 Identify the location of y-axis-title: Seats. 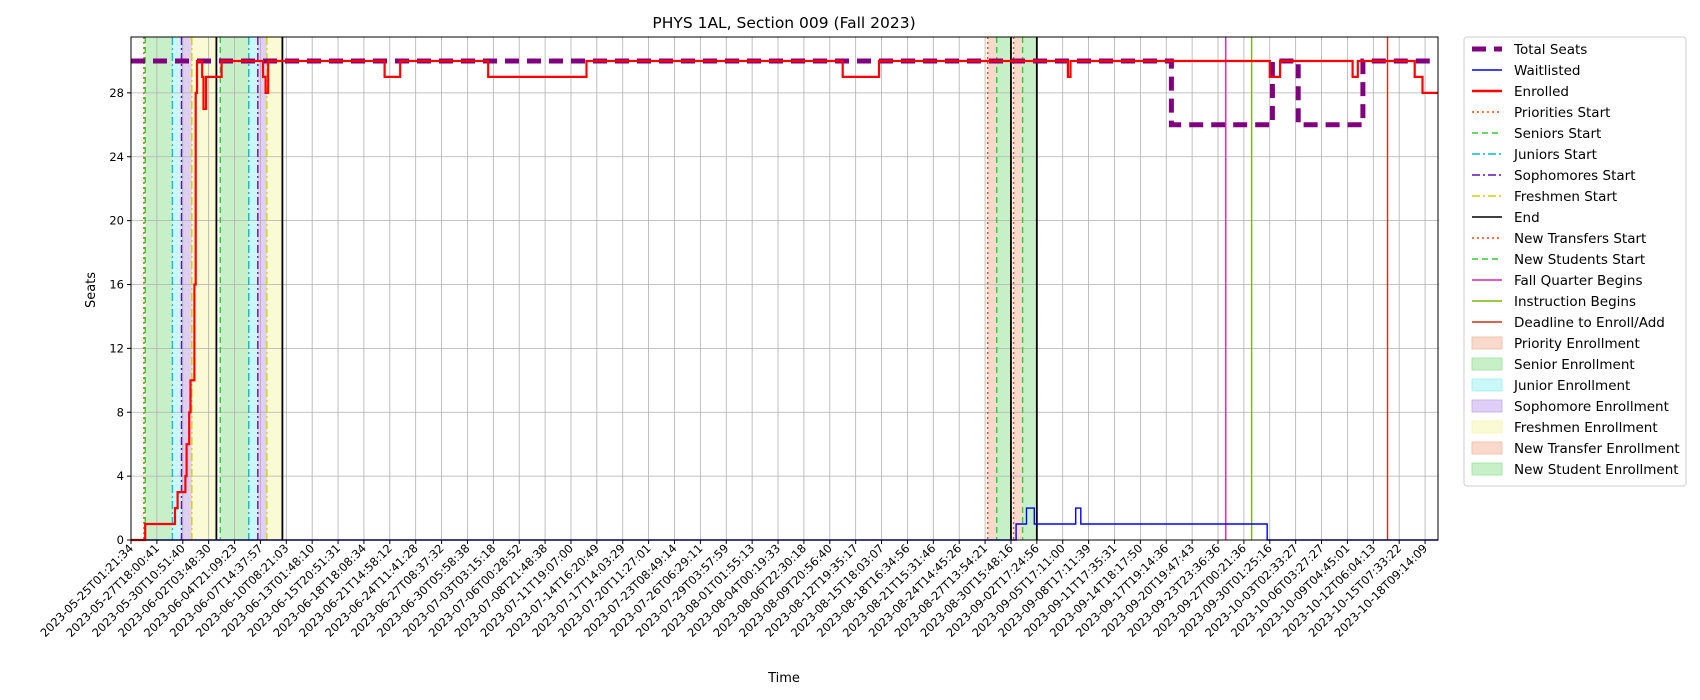
(91, 290).